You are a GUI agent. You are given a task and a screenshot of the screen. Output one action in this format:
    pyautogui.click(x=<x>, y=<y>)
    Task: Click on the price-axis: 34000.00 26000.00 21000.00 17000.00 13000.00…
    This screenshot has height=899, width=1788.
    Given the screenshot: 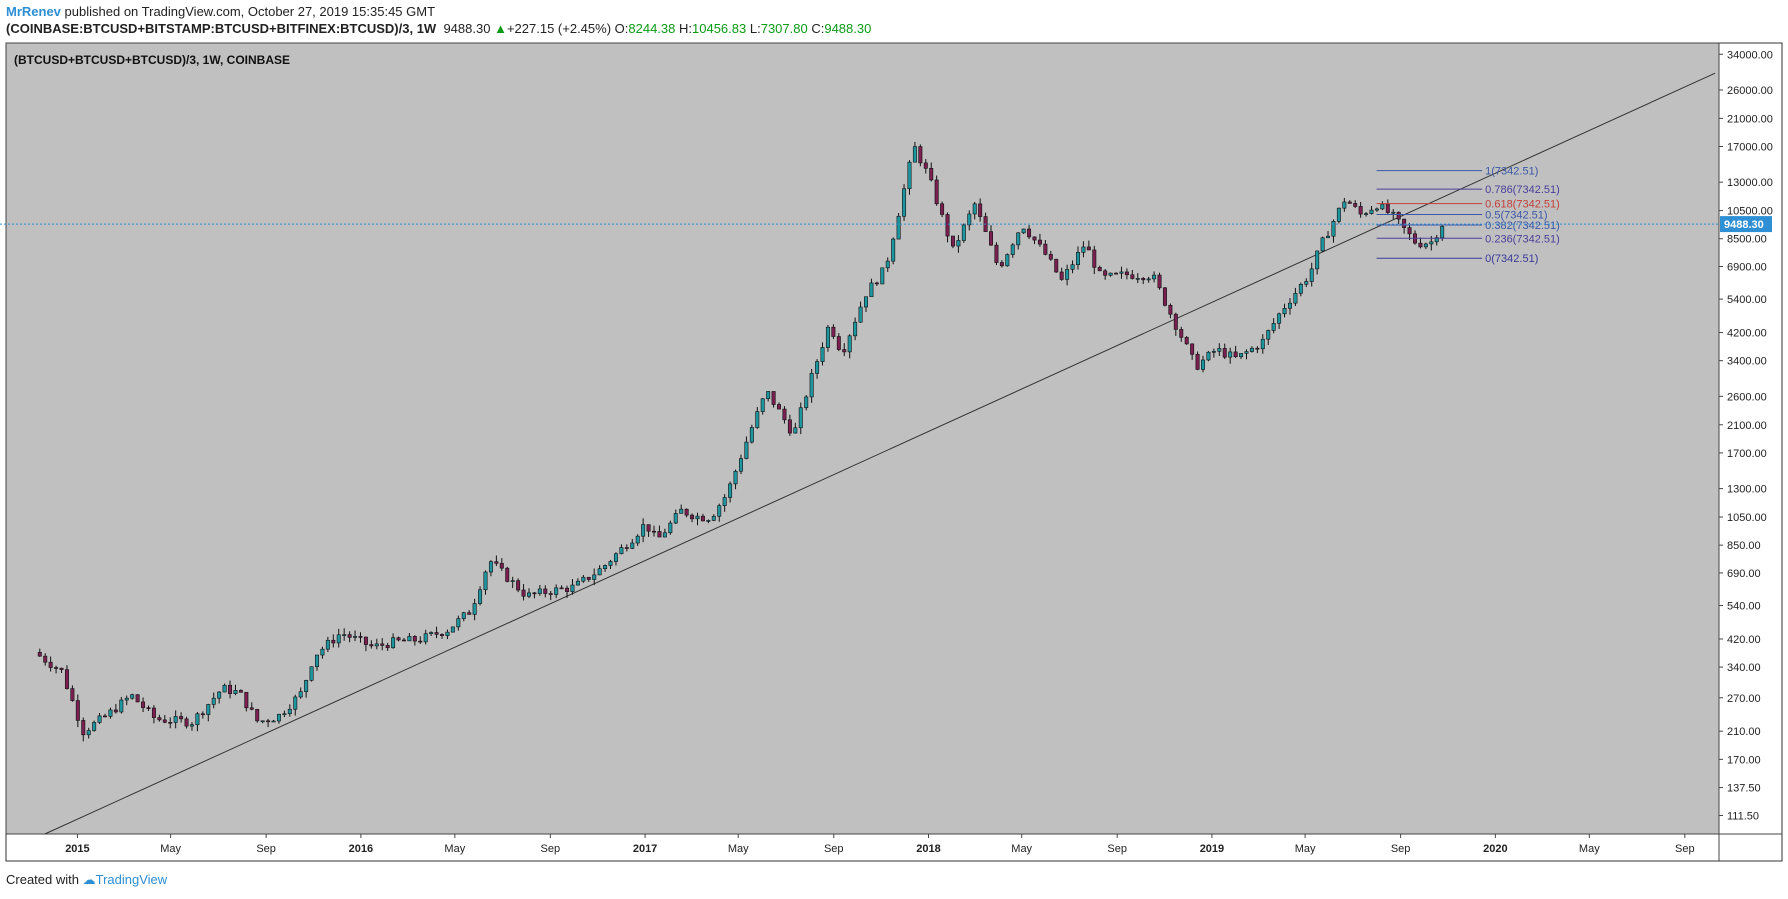 What is the action you would take?
    pyautogui.click(x=1746, y=435)
    